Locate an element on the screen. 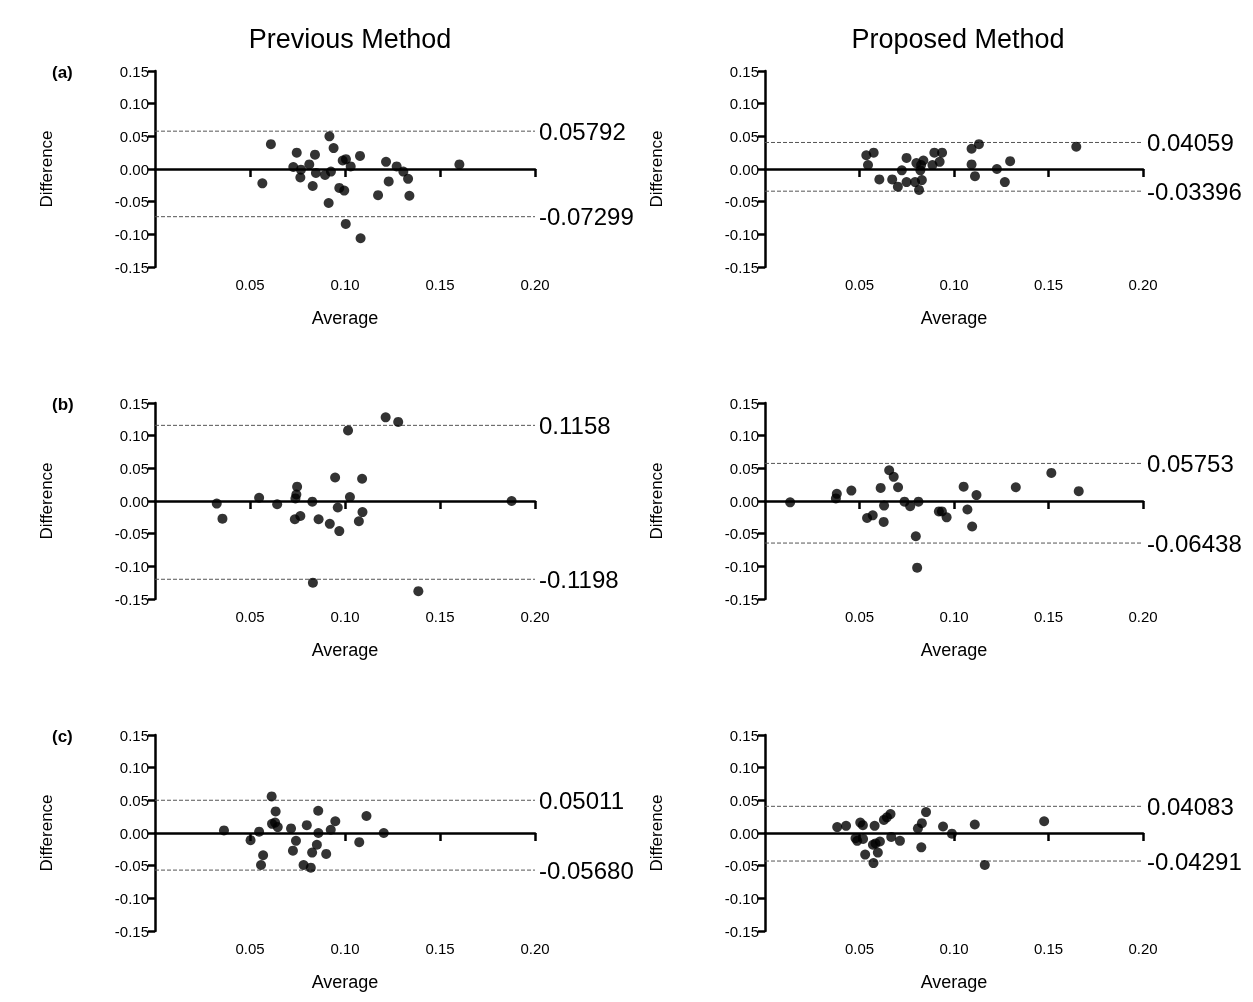  ref-line-label: 0.04083 is located at coordinates (1190, 806).